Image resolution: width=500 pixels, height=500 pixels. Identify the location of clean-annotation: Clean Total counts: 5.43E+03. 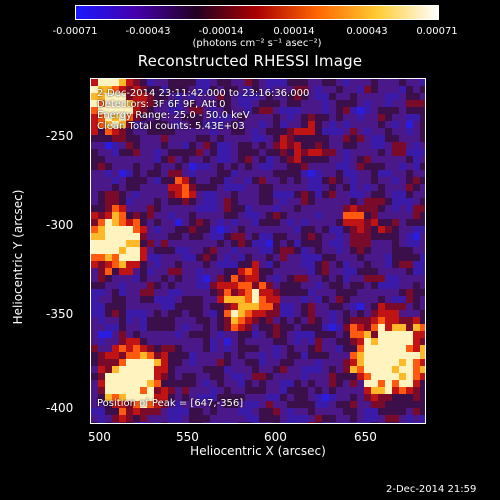
(171, 126).